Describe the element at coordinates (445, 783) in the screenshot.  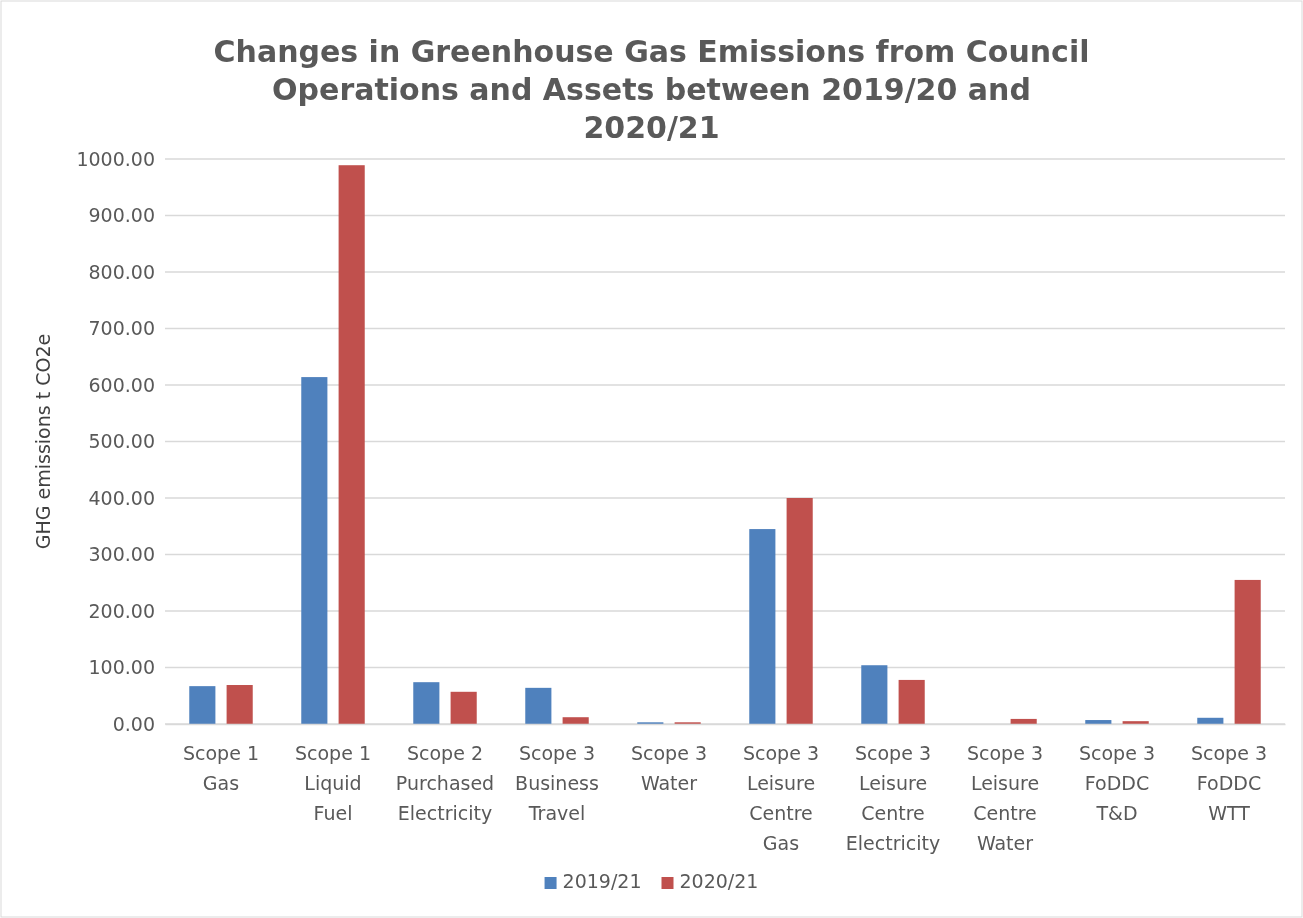
I see `x-tick-label: Scope 2 Purchased Electricity` at that location.